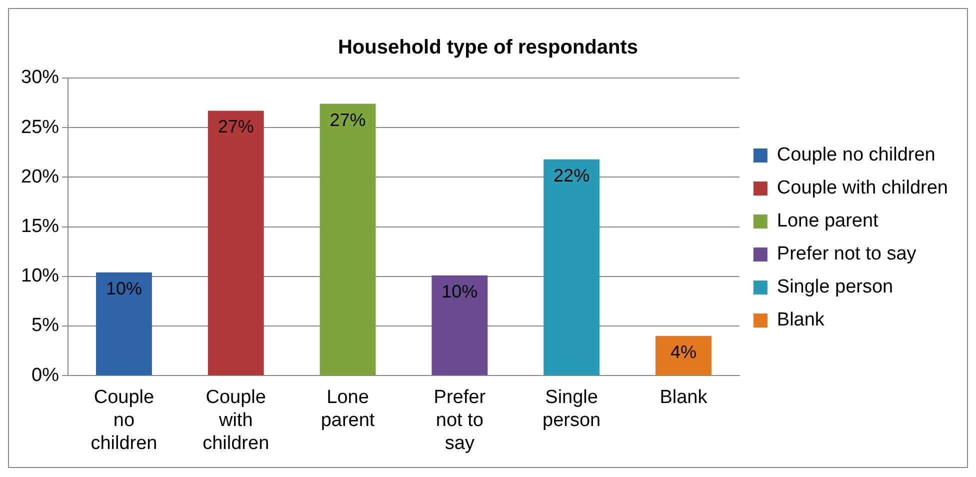  I want to click on chart-title: Household type of respondants, so click(488, 47).